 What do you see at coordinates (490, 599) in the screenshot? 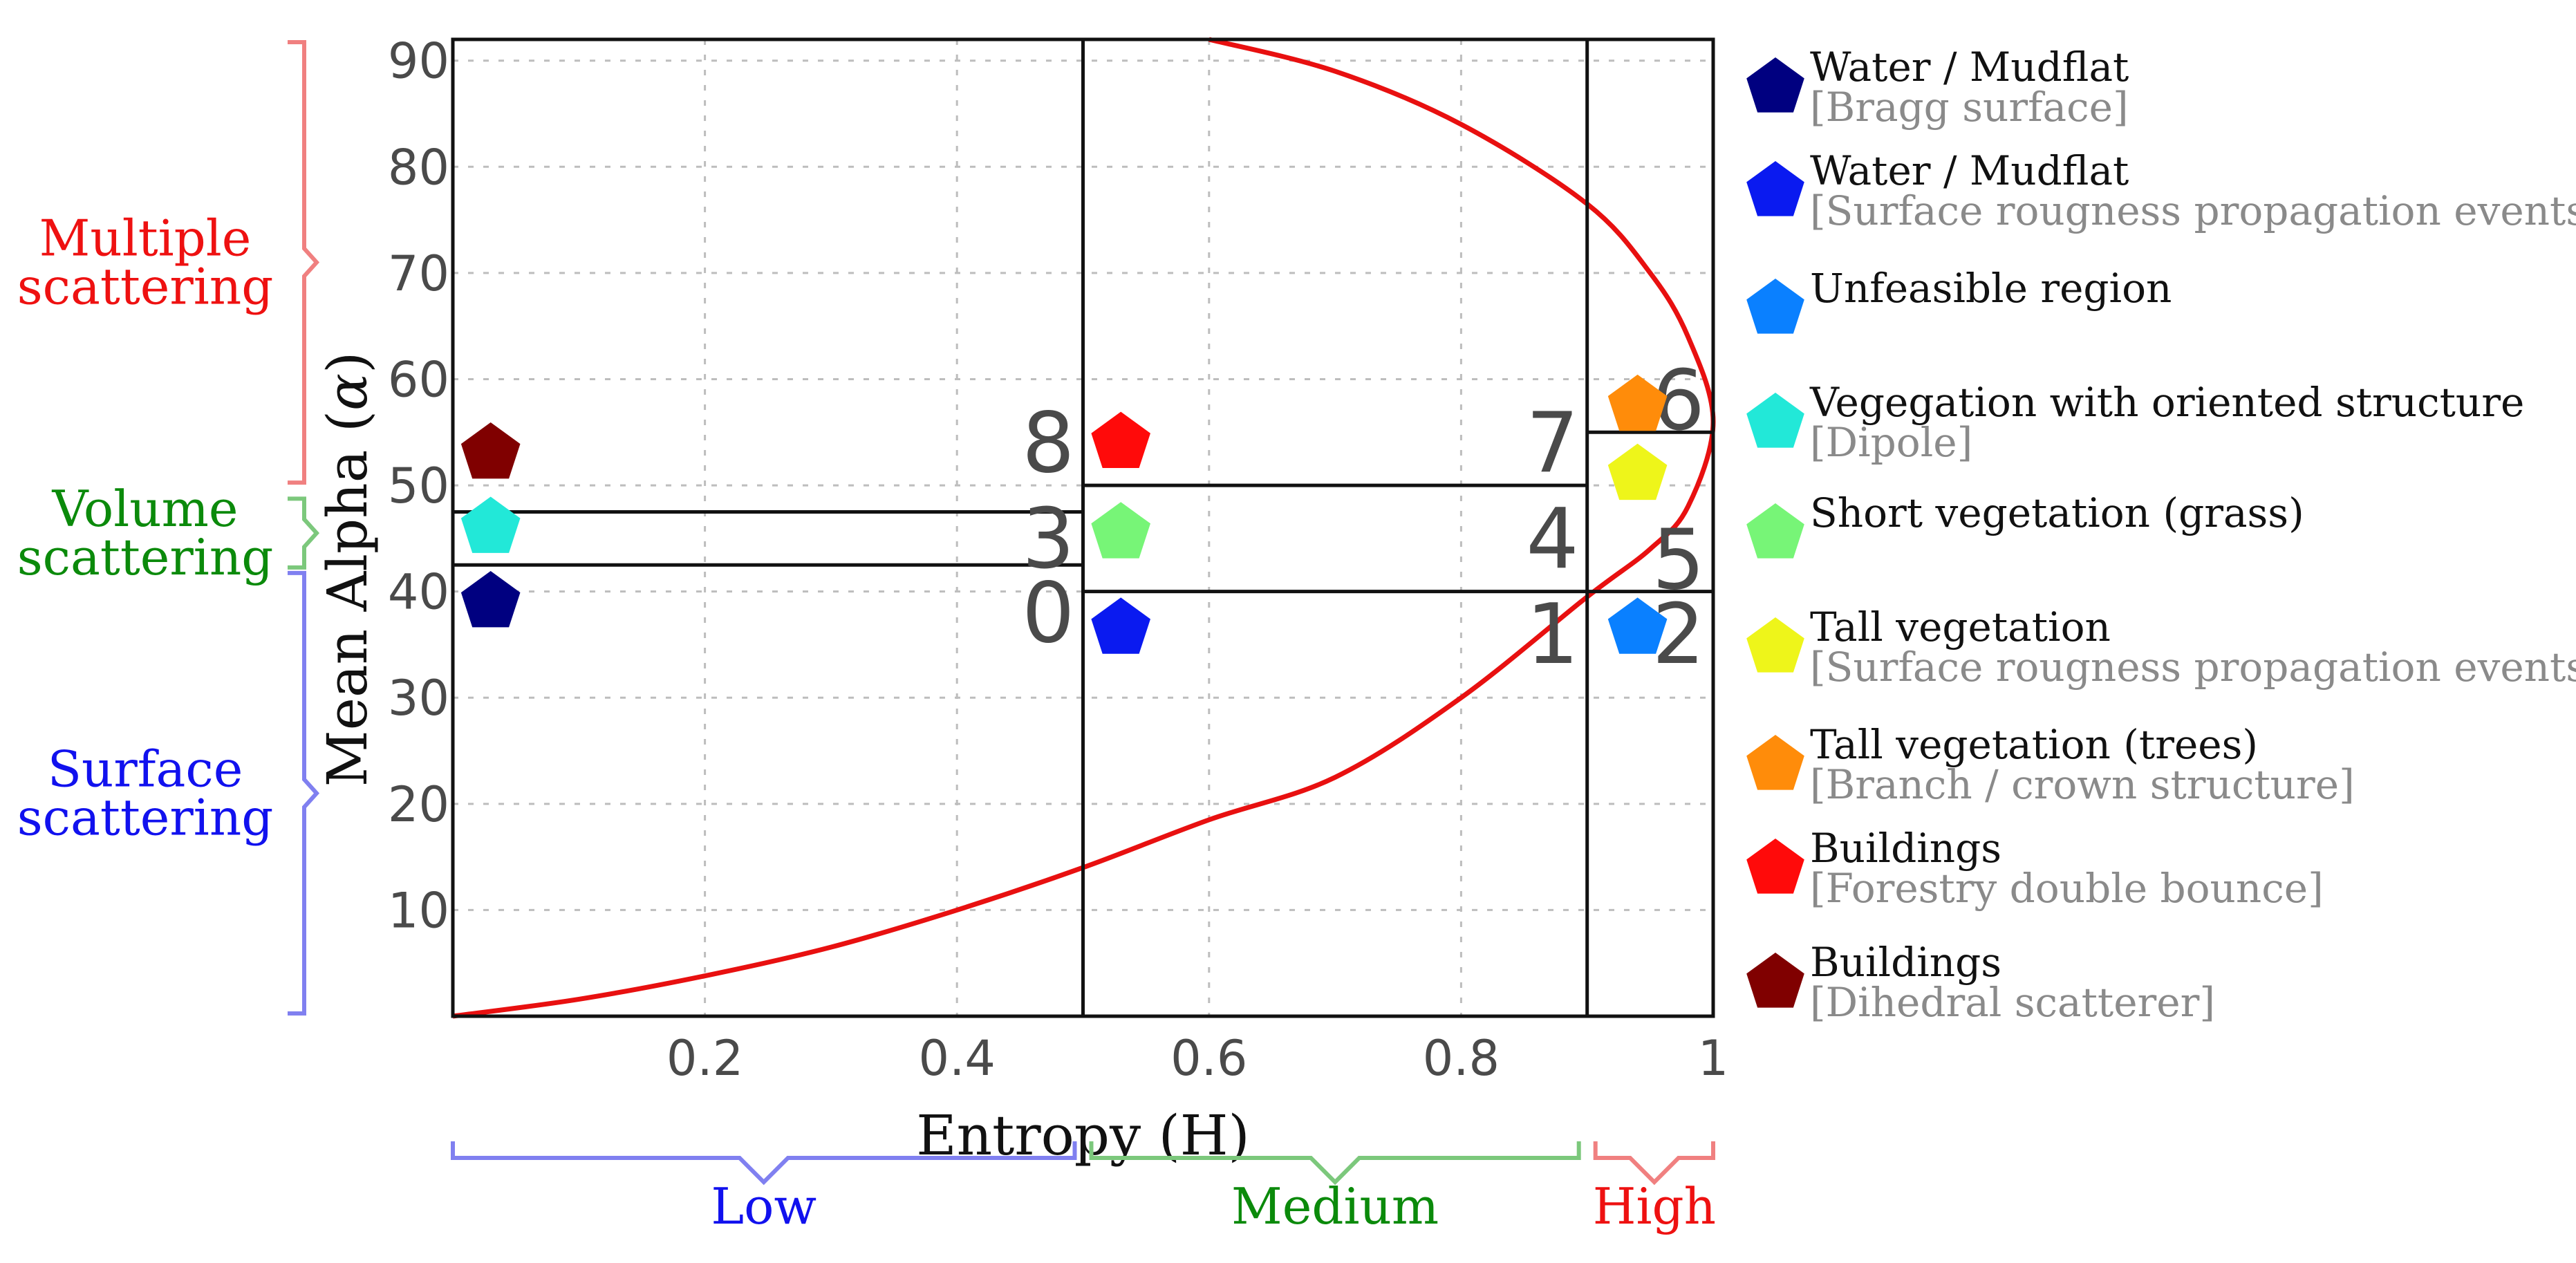
I see `marker-water-bragg` at bounding box center [490, 599].